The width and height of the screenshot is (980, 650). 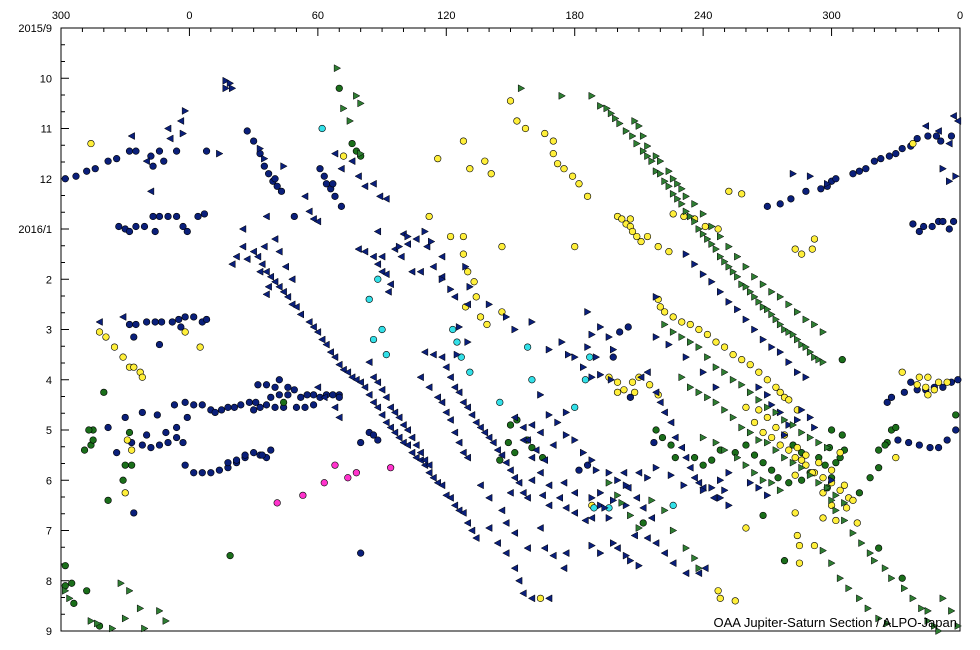 What do you see at coordinates (46, 130) in the screenshot?
I see `y-tick-label: 11` at bounding box center [46, 130].